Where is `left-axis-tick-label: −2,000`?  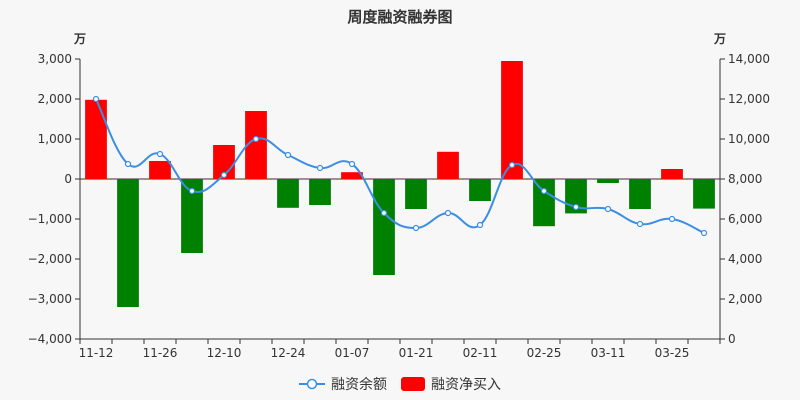
left-axis-tick-label: −2,000 is located at coordinates (50, 259).